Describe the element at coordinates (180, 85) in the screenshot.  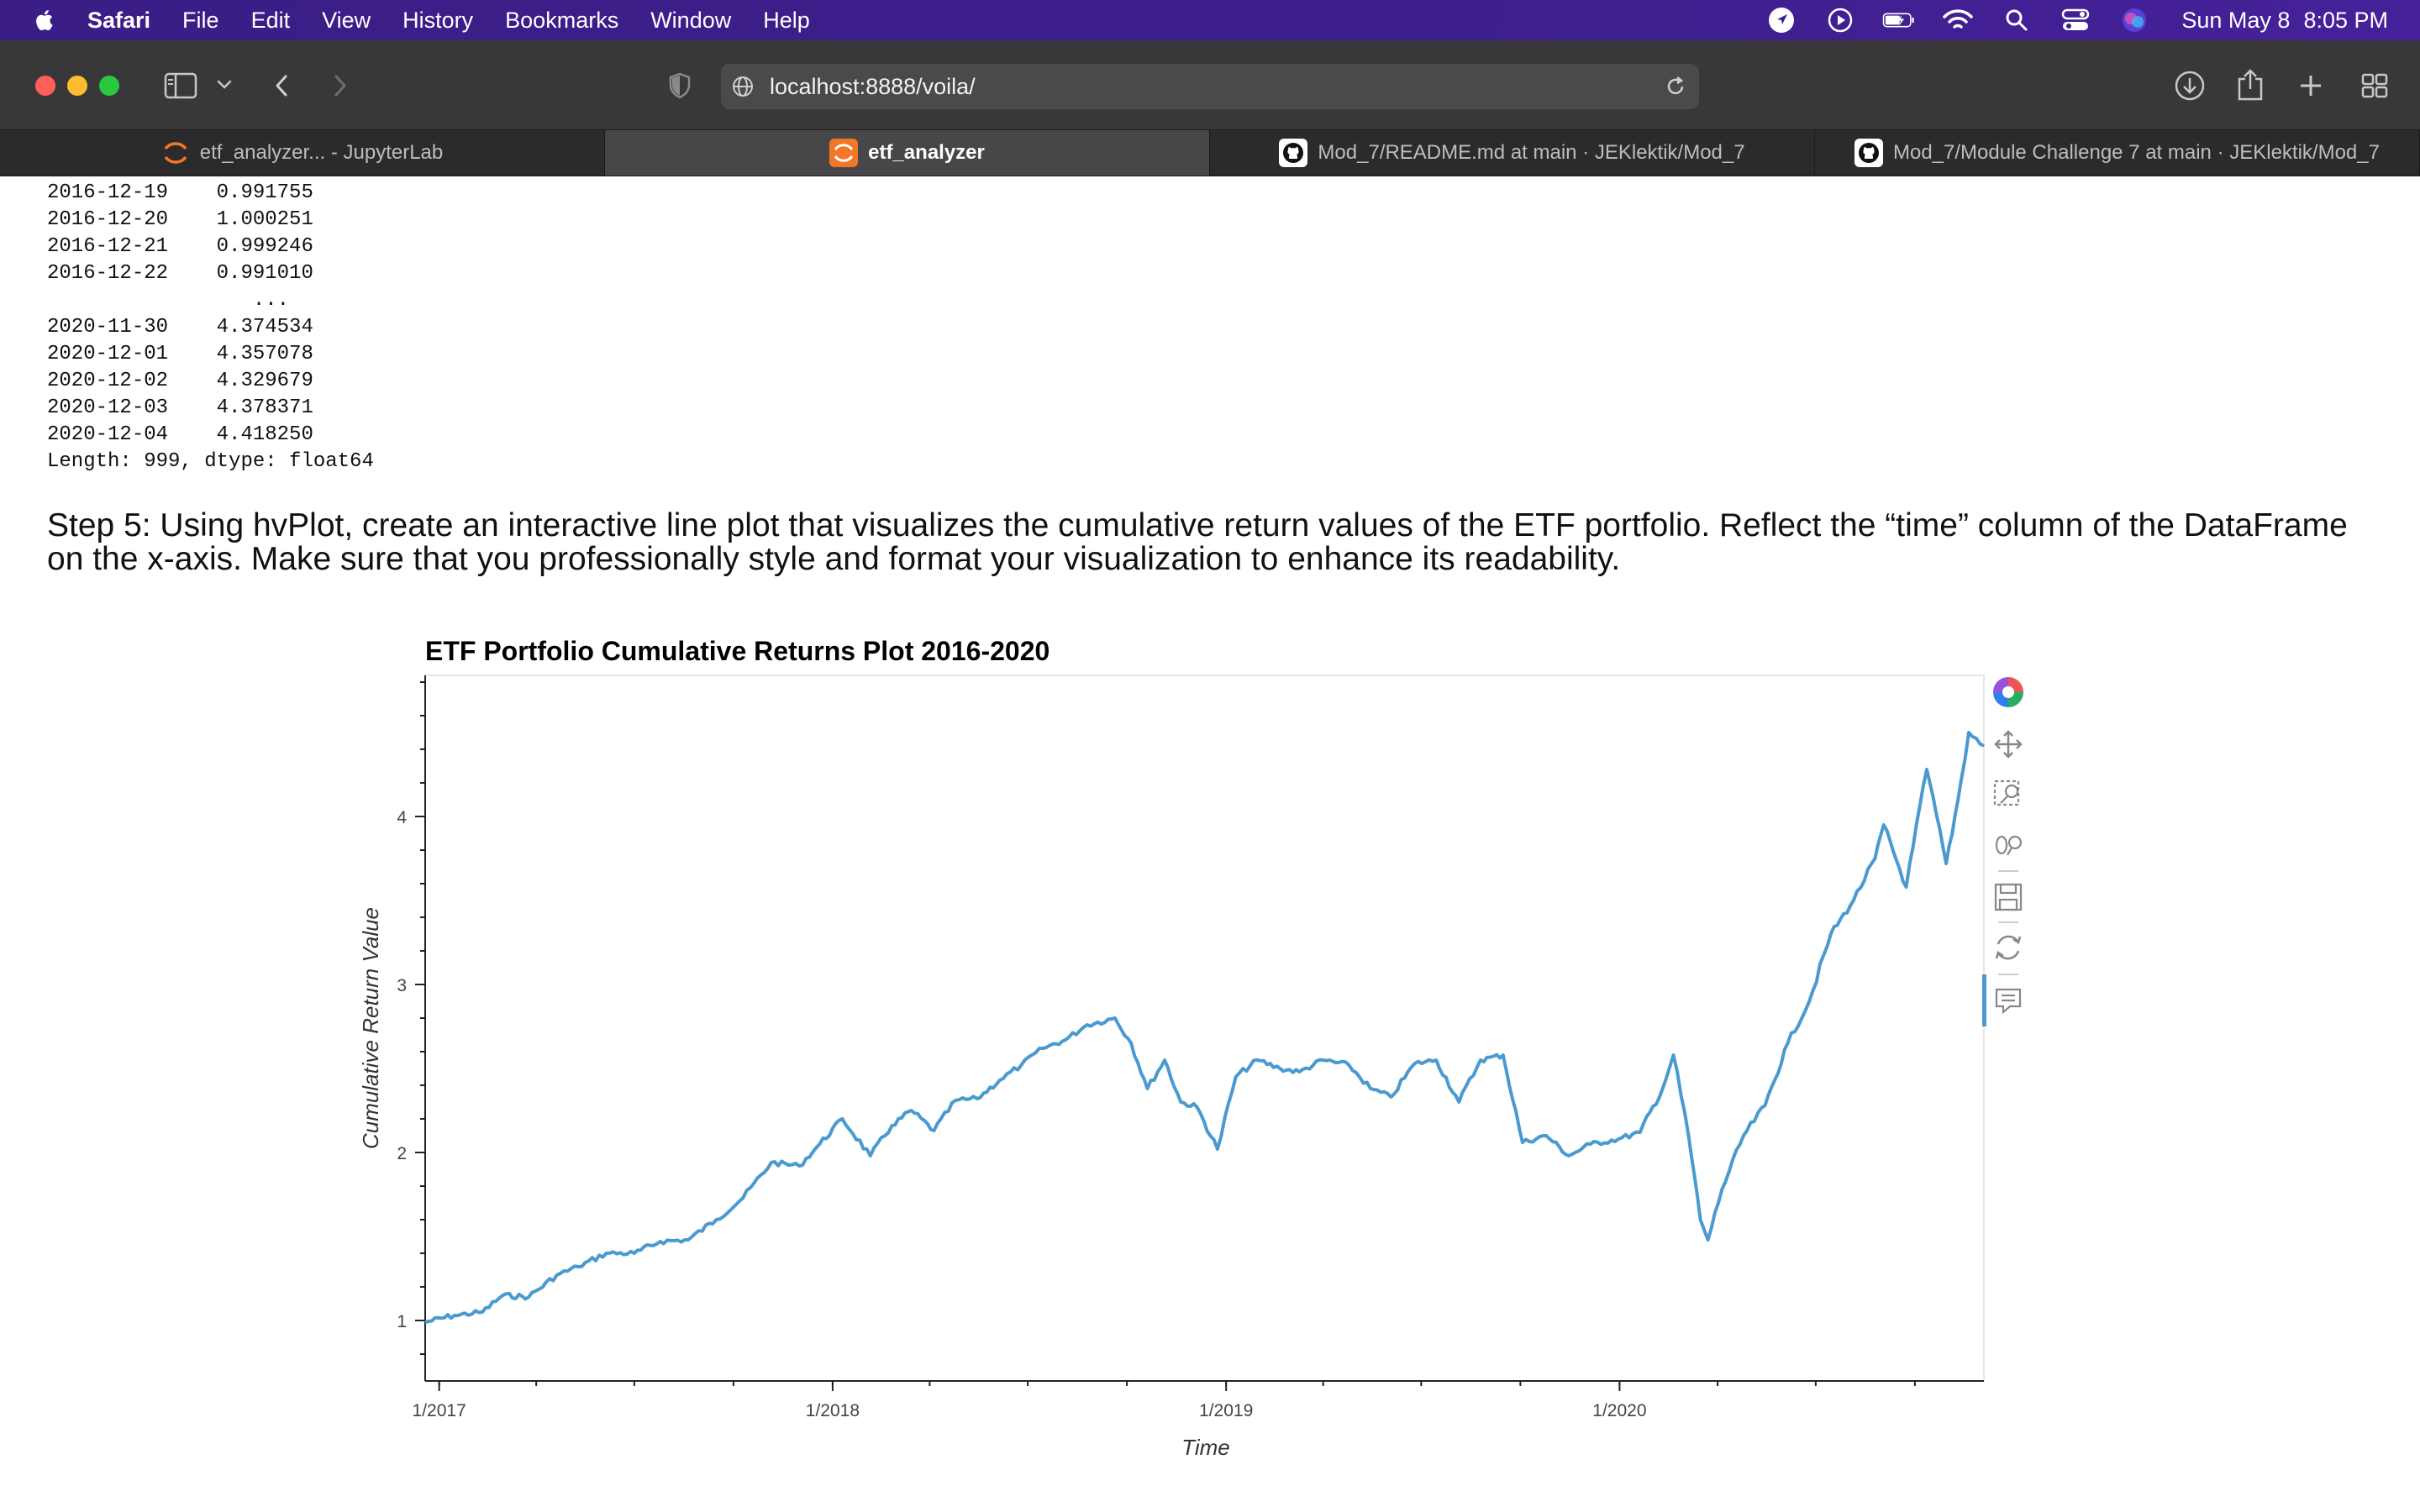
I see `sidebar-toggle-icon` at that location.